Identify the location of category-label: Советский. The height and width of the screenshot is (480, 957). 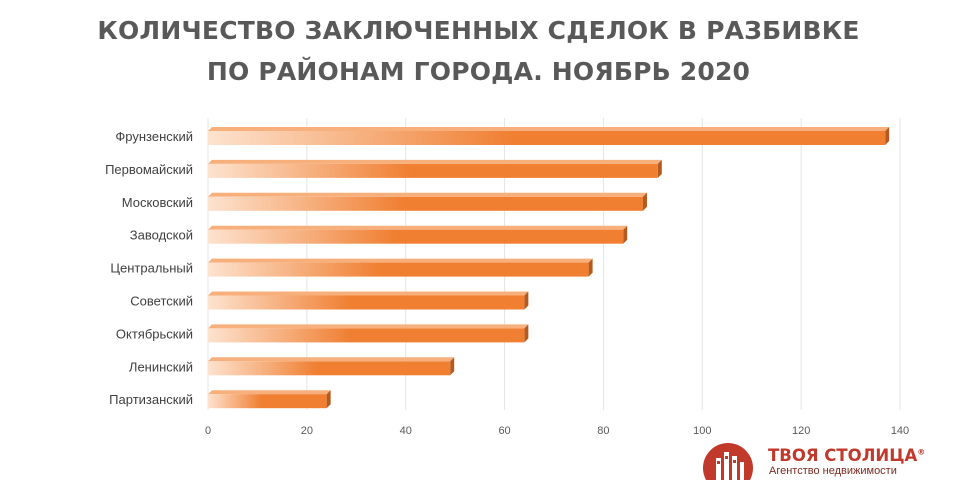
(161, 301).